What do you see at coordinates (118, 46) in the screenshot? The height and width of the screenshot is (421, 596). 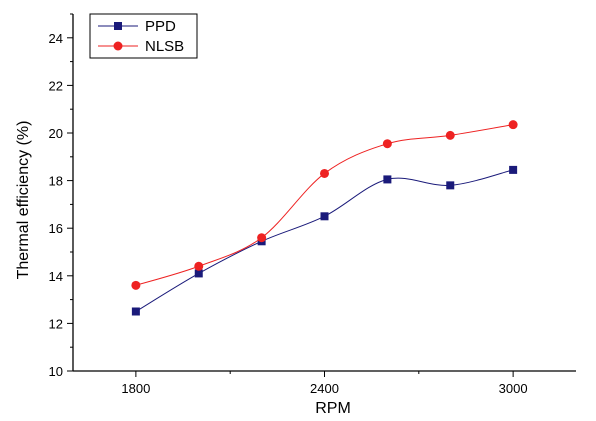 I see `legend-nlsb-marker` at bounding box center [118, 46].